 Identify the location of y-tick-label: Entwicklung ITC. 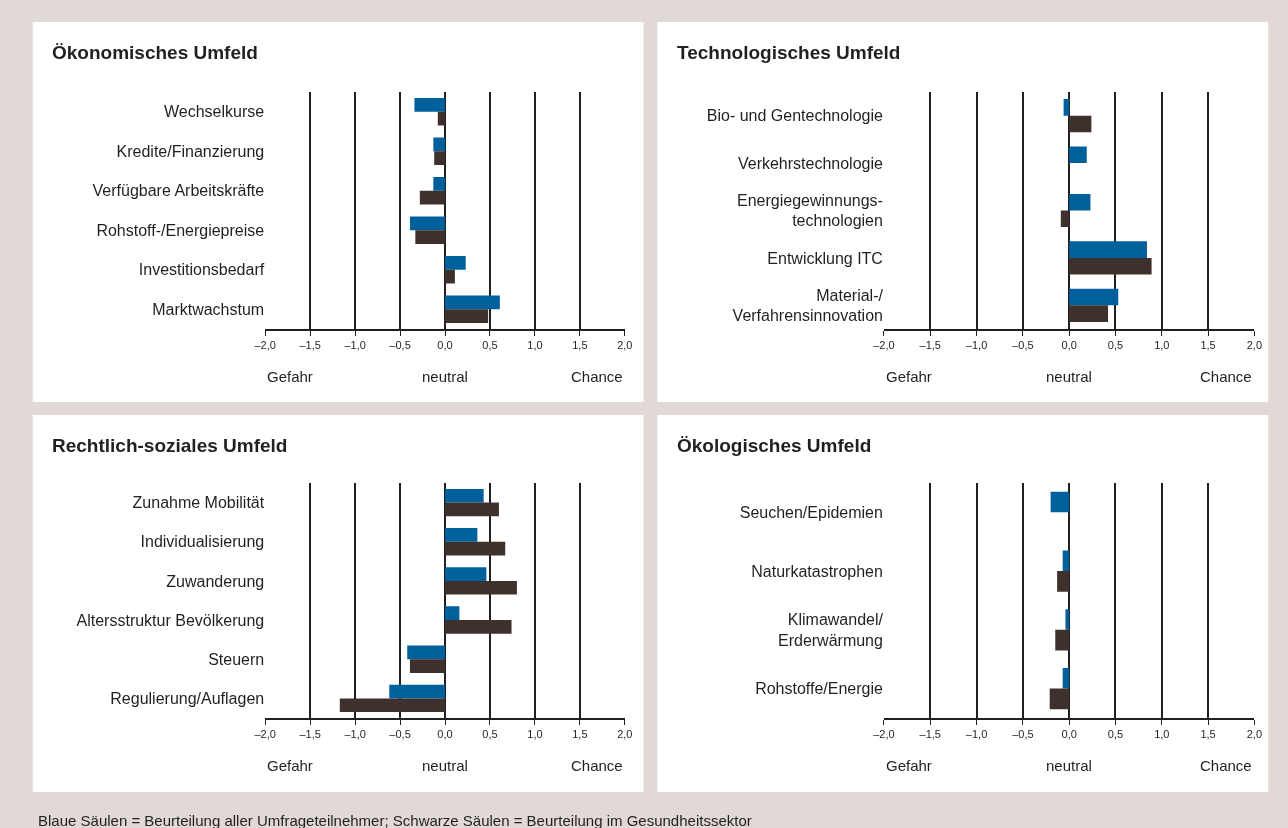
(825, 258).